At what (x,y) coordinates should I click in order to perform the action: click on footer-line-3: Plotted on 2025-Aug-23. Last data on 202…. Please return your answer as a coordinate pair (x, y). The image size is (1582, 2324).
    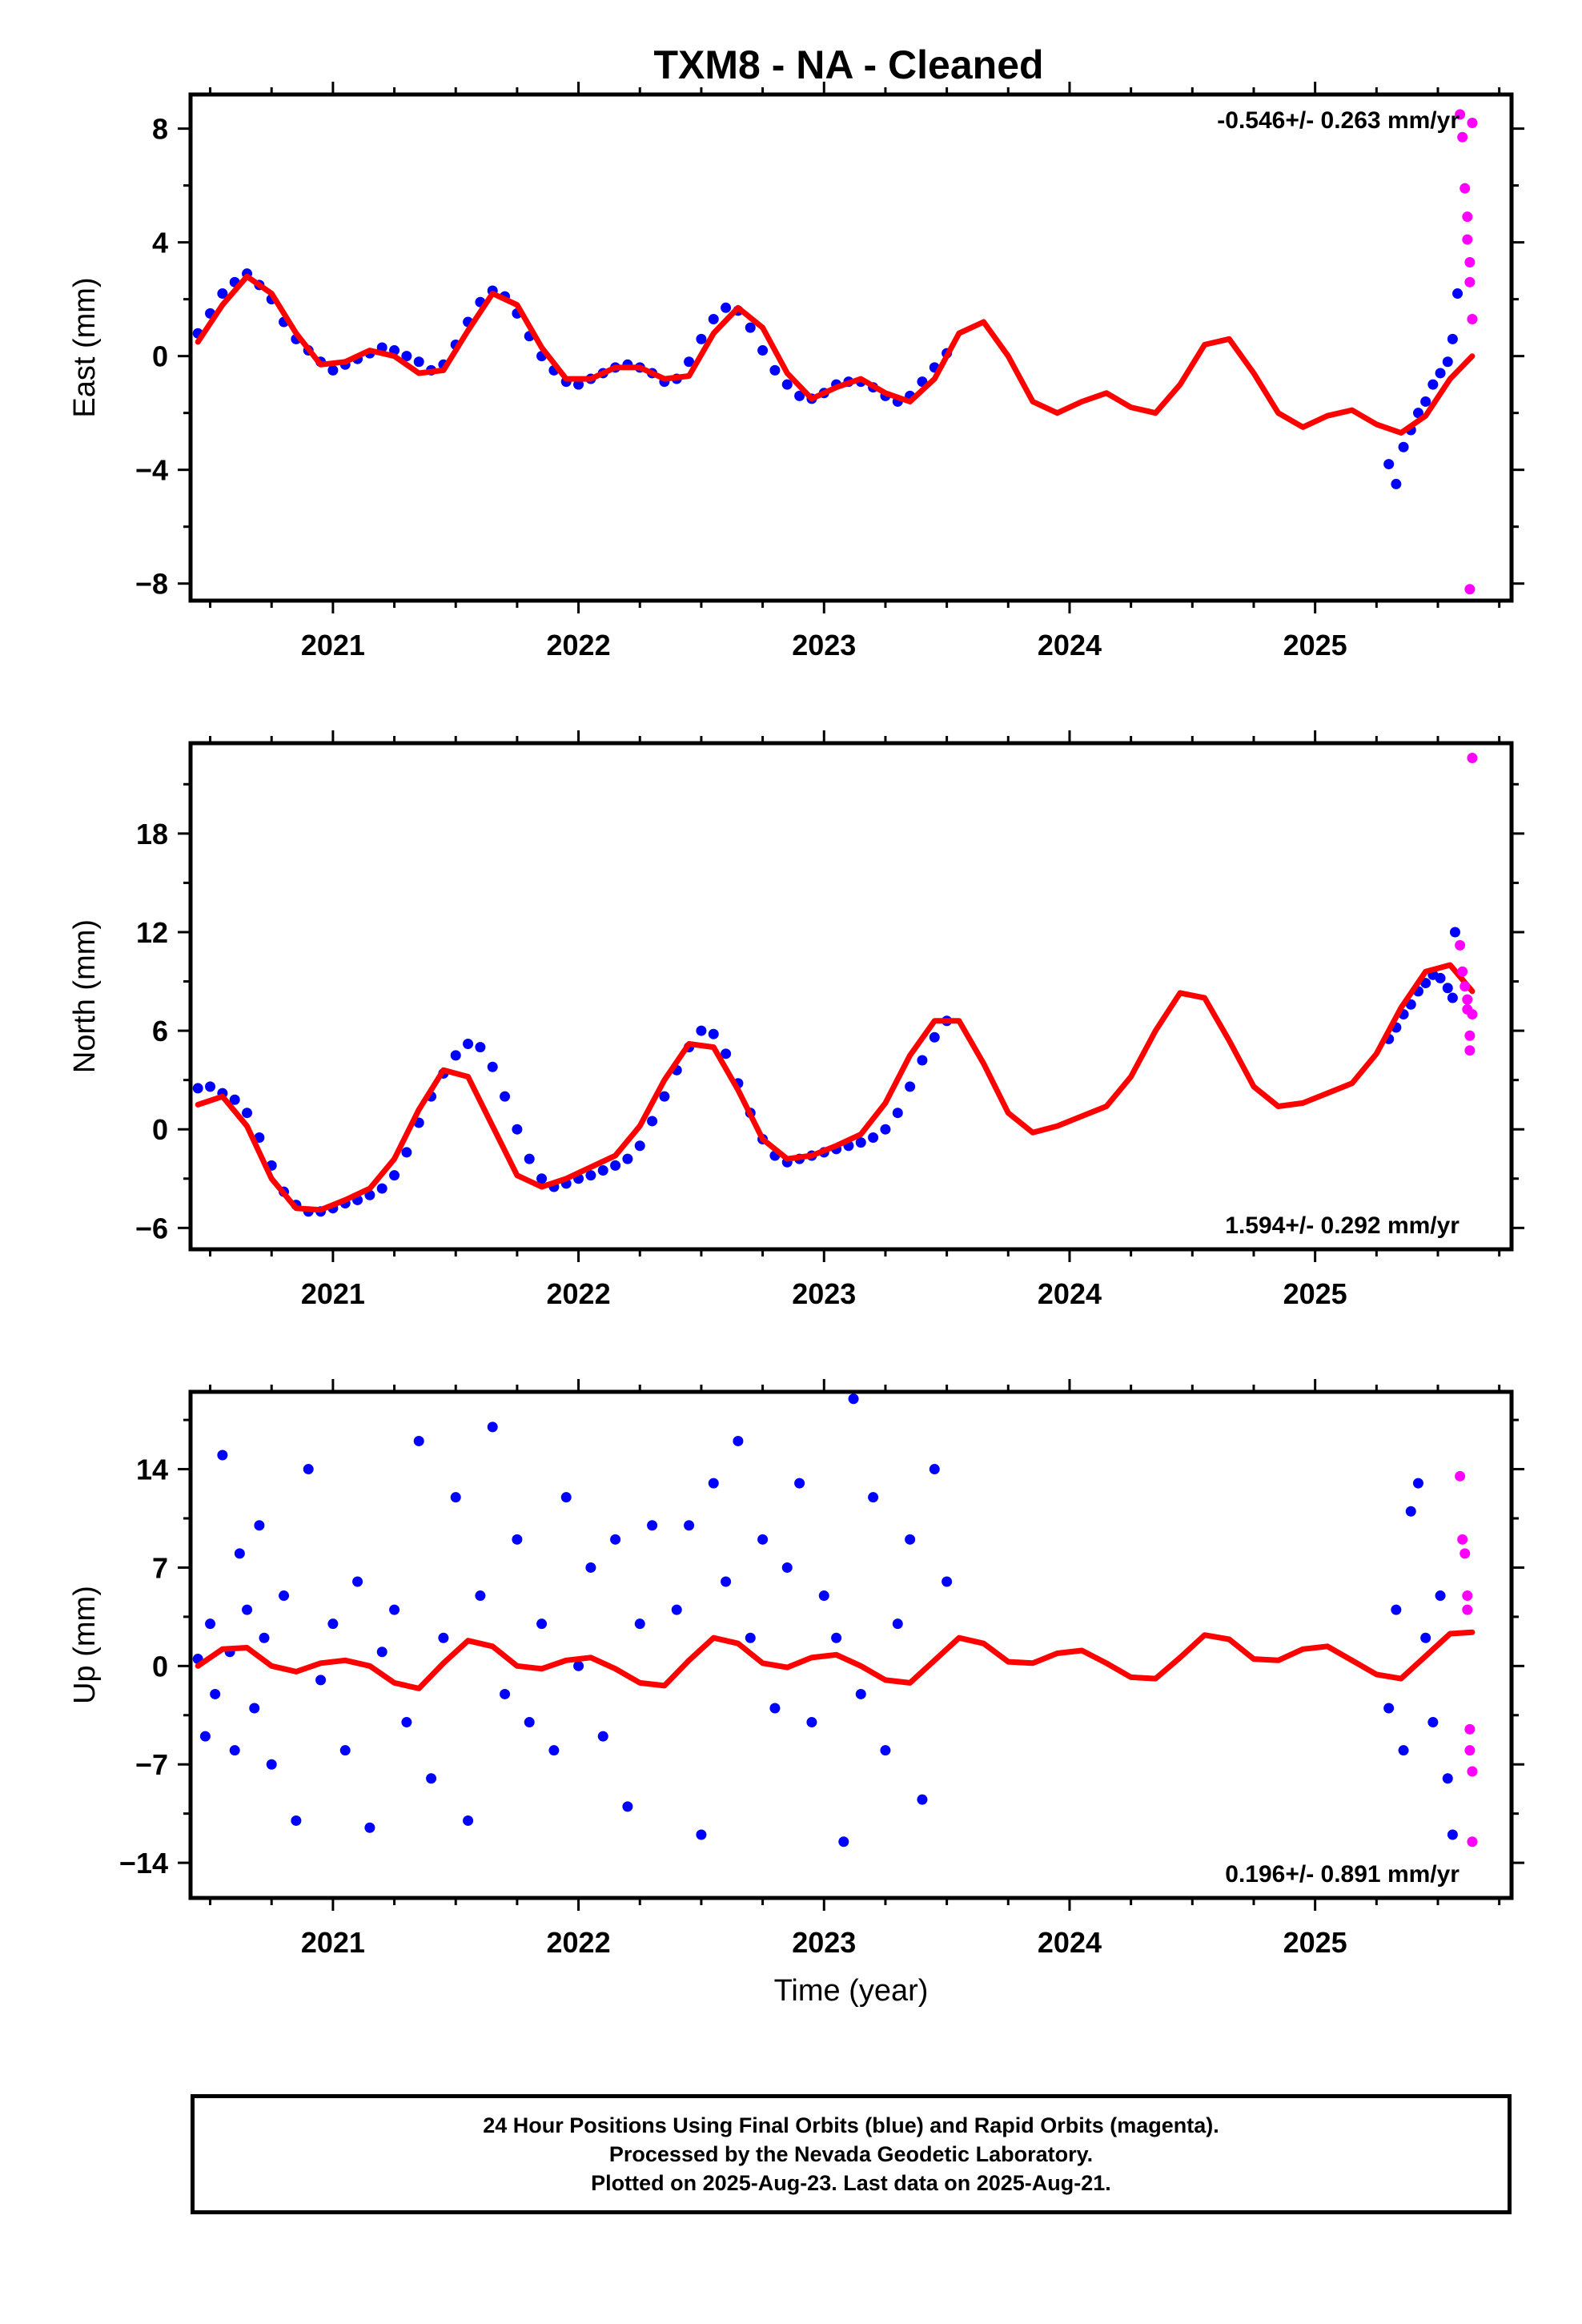
    Looking at the image, I should click on (851, 2183).